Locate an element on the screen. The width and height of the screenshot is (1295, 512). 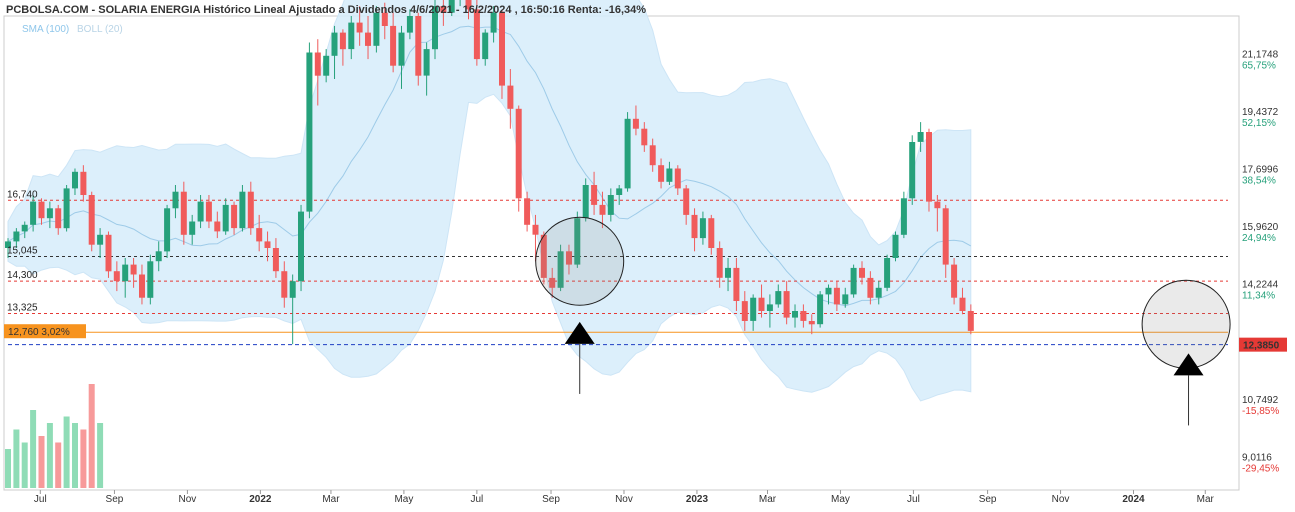
y-tick-percent: 11,34% is located at coordinates (1258, 296).